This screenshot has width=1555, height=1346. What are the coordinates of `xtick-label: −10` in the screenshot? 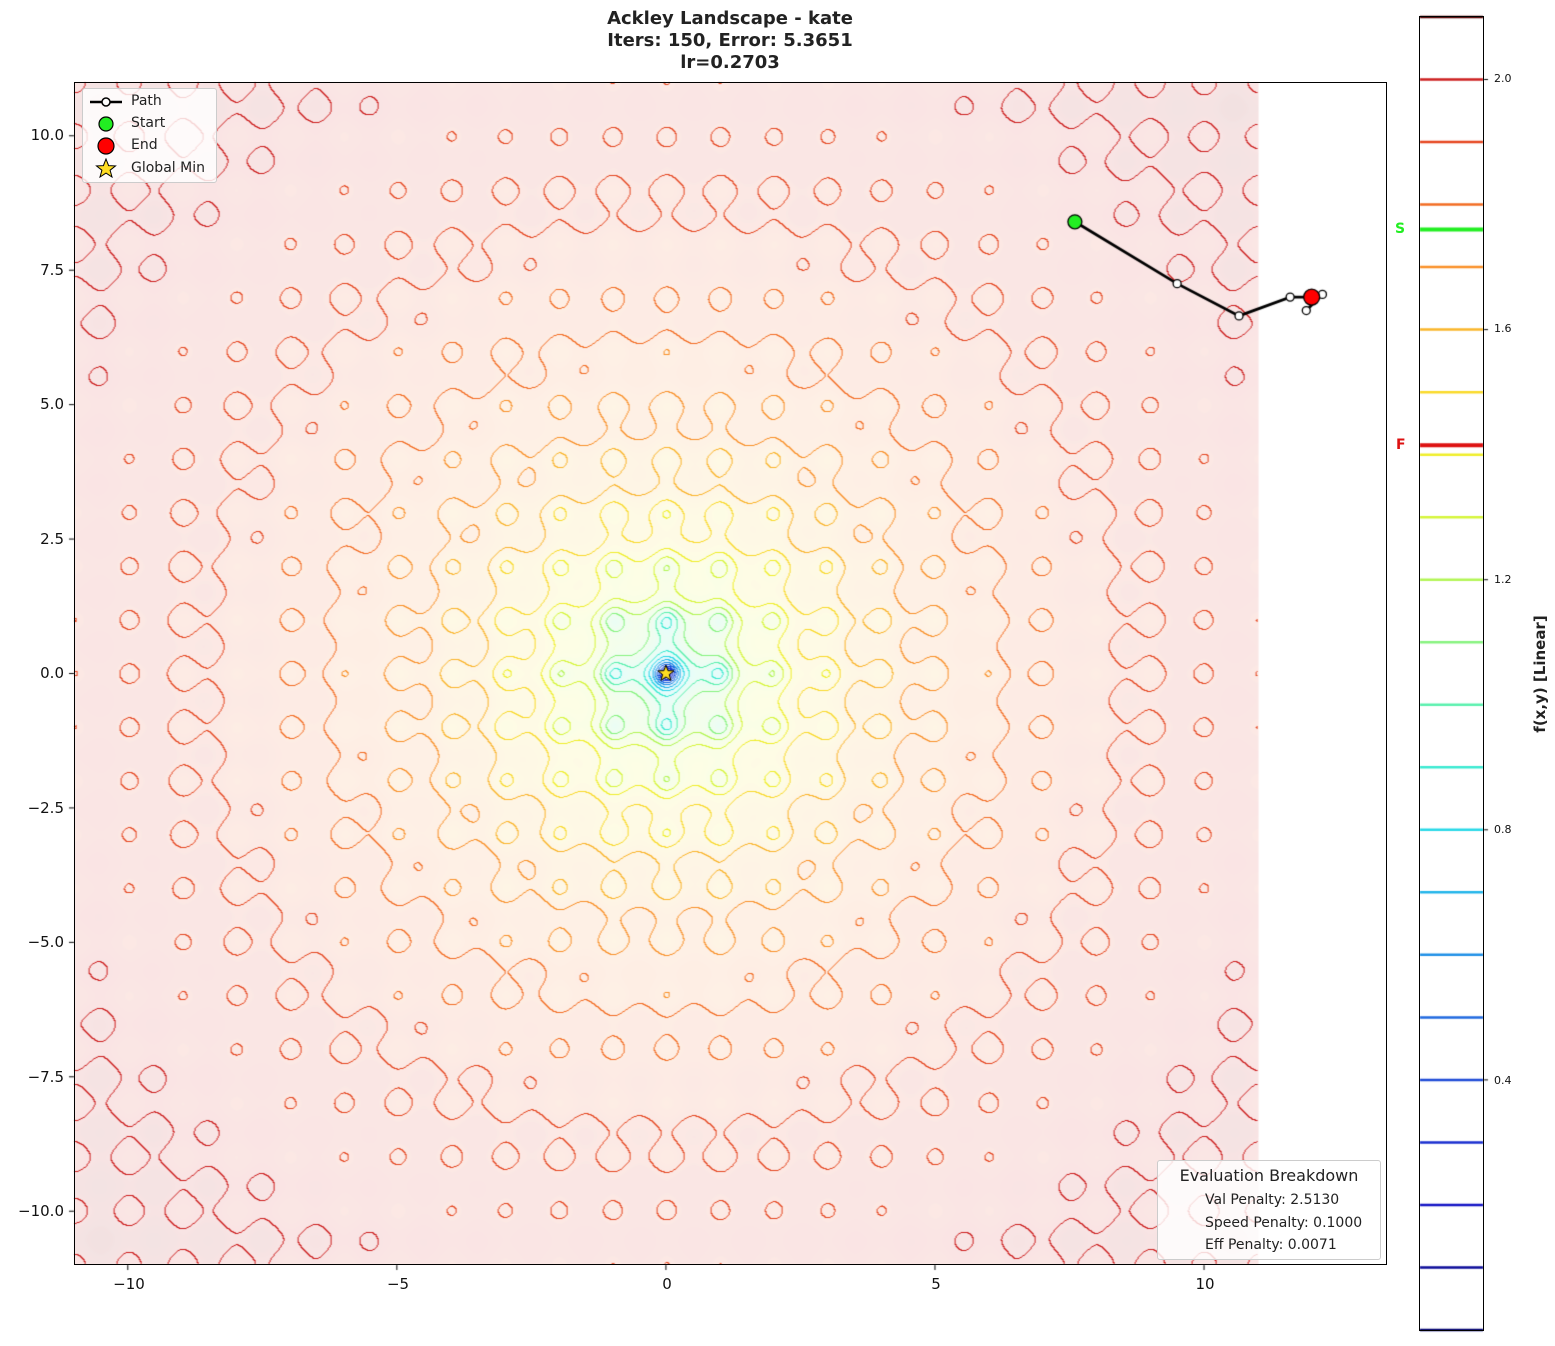 It's located at (129, 1284).